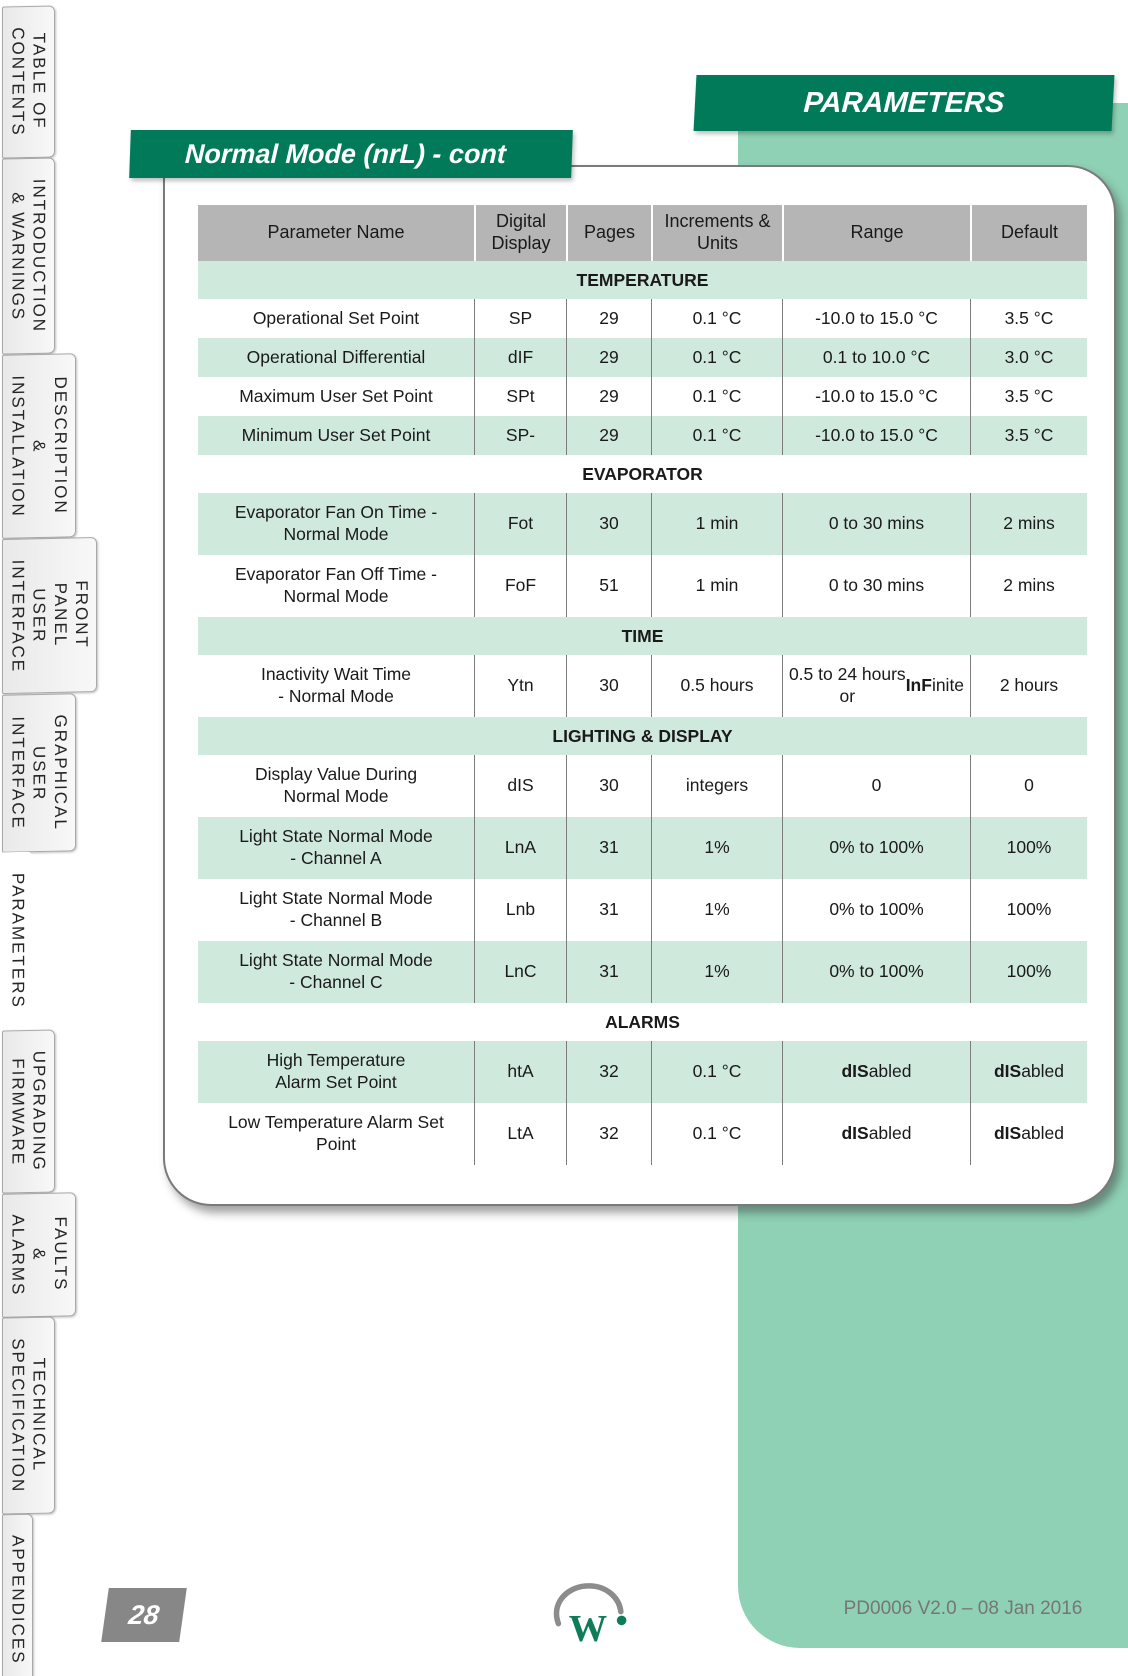  Describe the element at coordinates (520, 786) in the screenshot. I see `cell-digital-display: dIS` at that location.